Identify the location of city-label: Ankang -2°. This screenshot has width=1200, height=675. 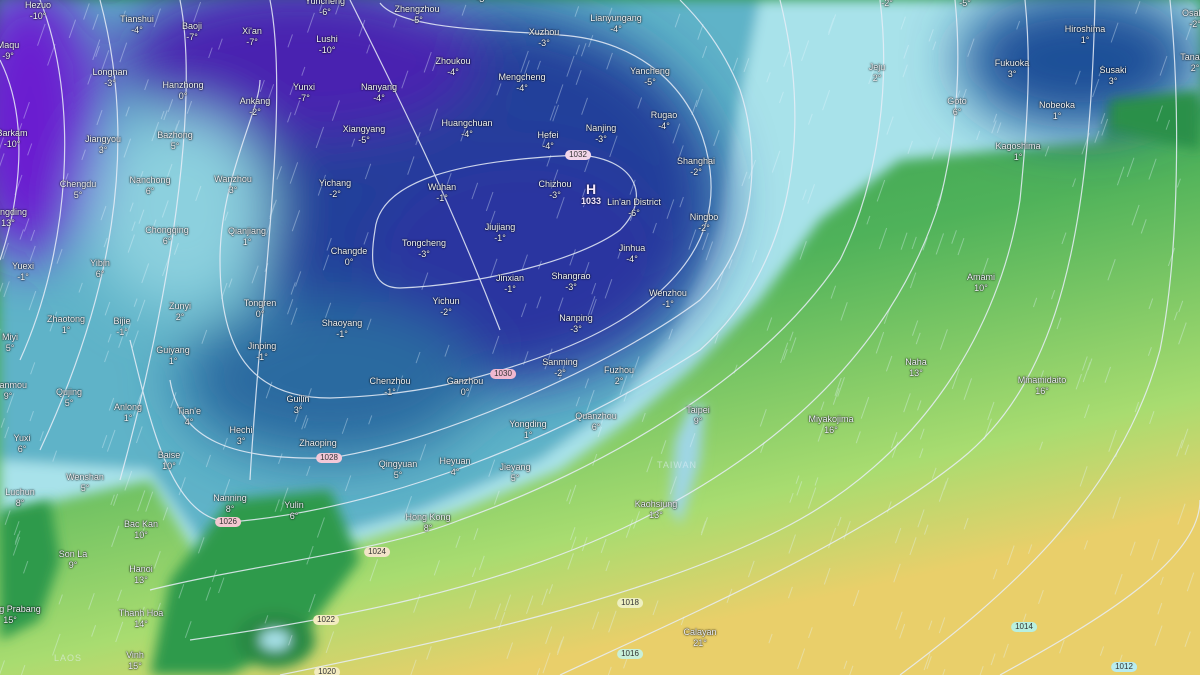
(255, 107).